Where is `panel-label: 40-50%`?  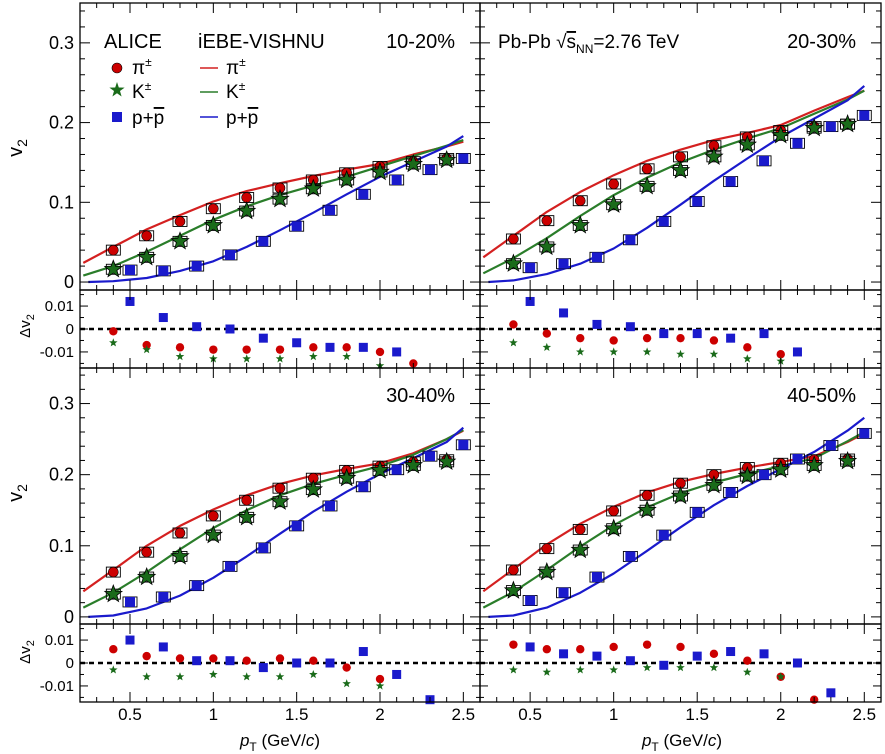 panel-label: 40-50% is located at coordinates (821, 396).